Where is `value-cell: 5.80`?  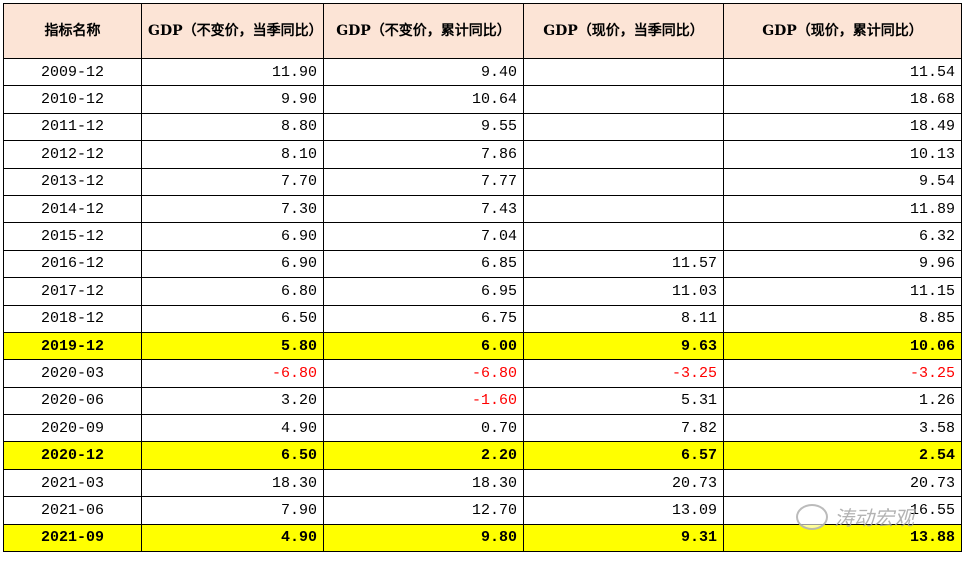 value-cell: 5.80 is located at coordinates (232, 346).